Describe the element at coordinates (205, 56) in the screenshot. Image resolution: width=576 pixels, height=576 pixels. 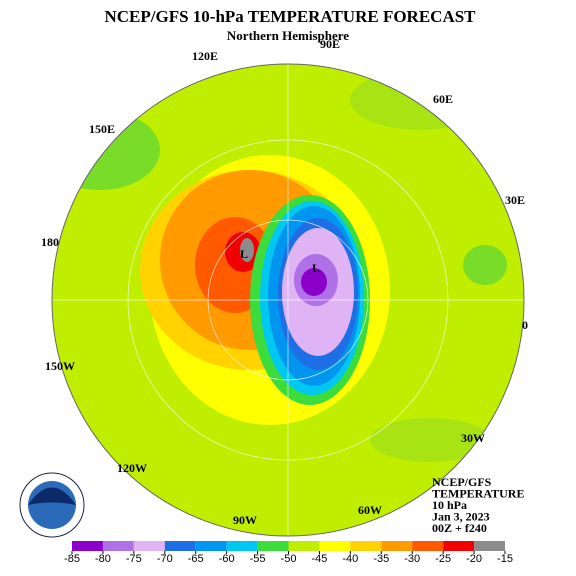
I see `longitude-label: 120E` at that location.